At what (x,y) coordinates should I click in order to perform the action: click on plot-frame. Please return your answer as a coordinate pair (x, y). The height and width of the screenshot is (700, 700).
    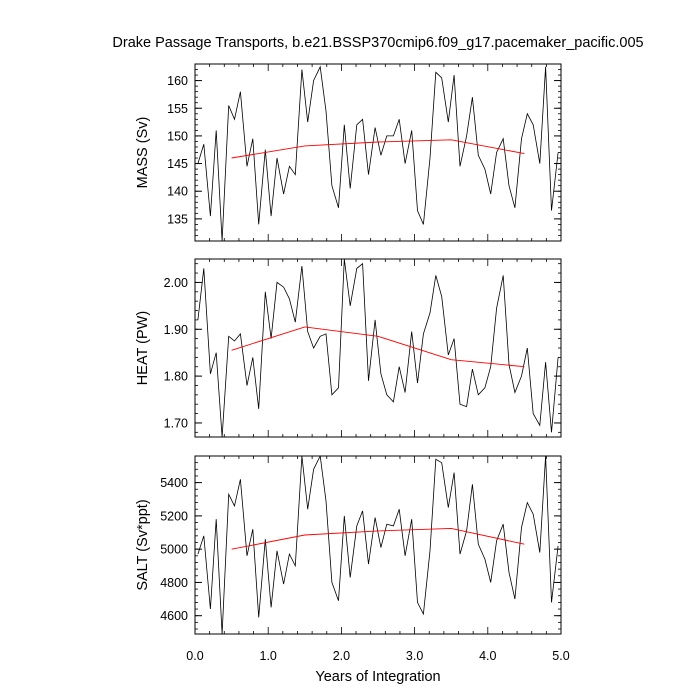
    Looking at the image, I should click on (378, 545).